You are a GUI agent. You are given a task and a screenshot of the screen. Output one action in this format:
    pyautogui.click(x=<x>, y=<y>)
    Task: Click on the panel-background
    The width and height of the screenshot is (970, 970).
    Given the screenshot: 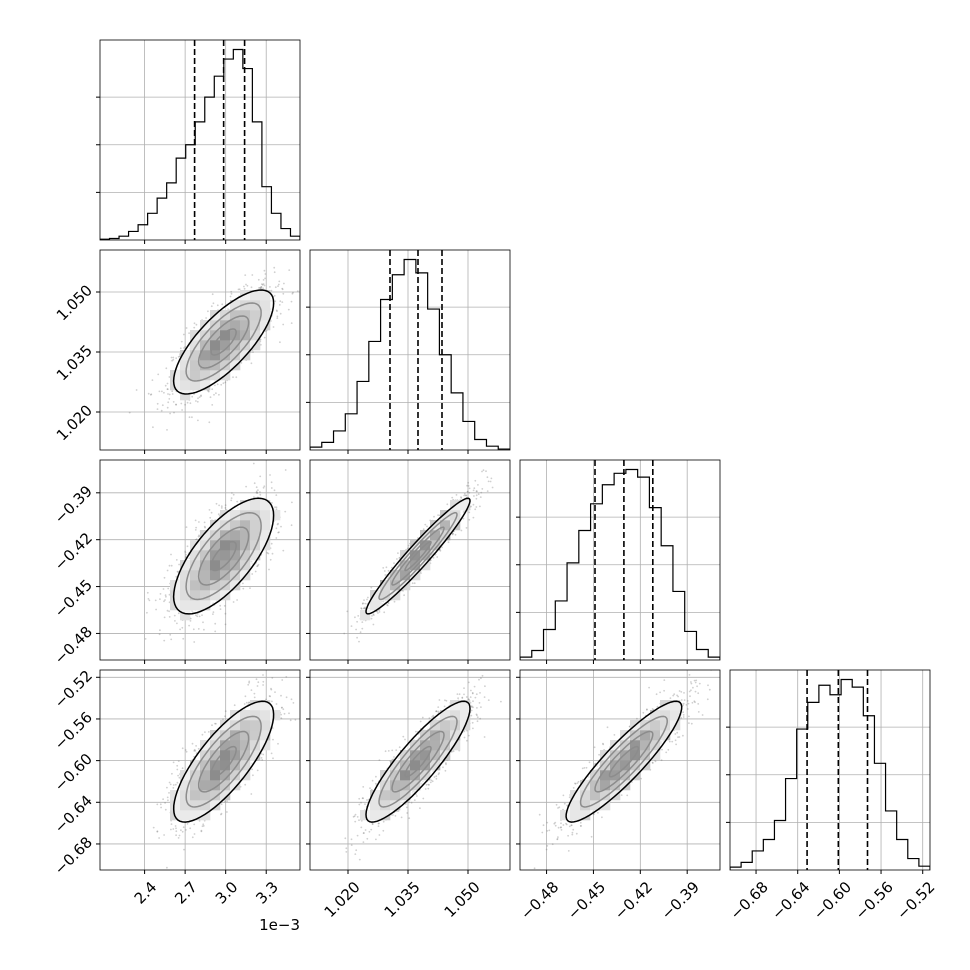 What is the action you would take?
    pyautogui.click(x=620, y=560)
    